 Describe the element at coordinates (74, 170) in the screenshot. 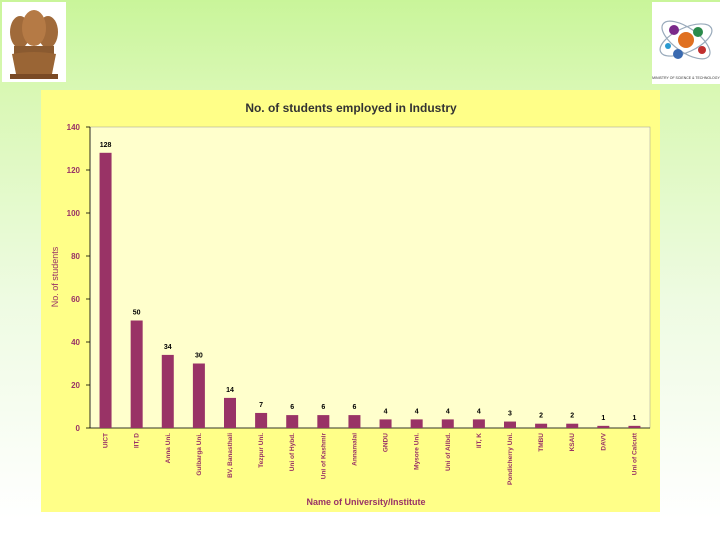

I see `y-tick-label: 120` at that location.